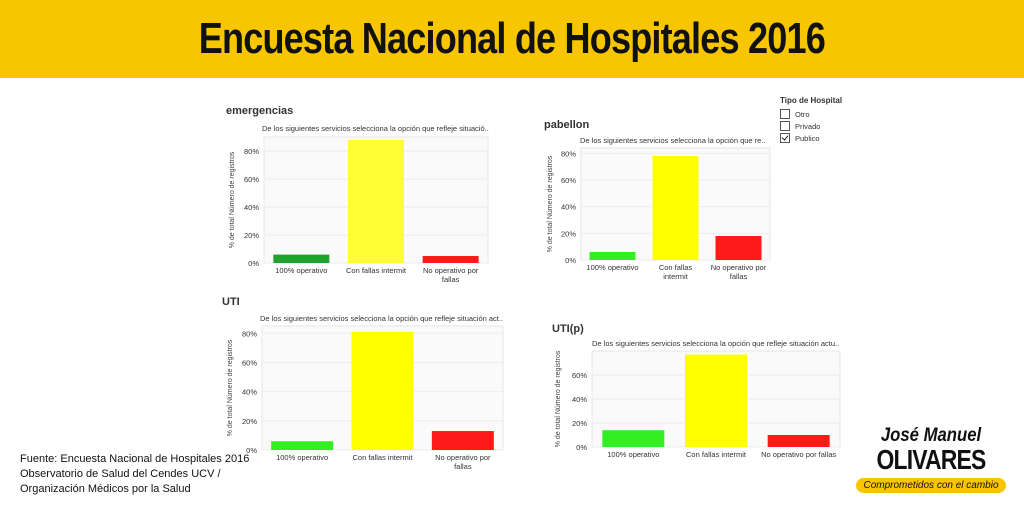 The height and width of the screenshot is (512, 1024). Describe the element at coordinates (785, 114) in the screenshot. I see `checkbox-otro` at that location.